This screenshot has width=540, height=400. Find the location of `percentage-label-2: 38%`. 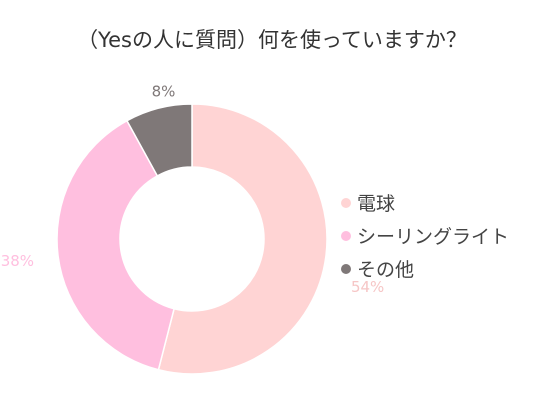

percentage-label-2: 38% is located at coordinates (17, 261).